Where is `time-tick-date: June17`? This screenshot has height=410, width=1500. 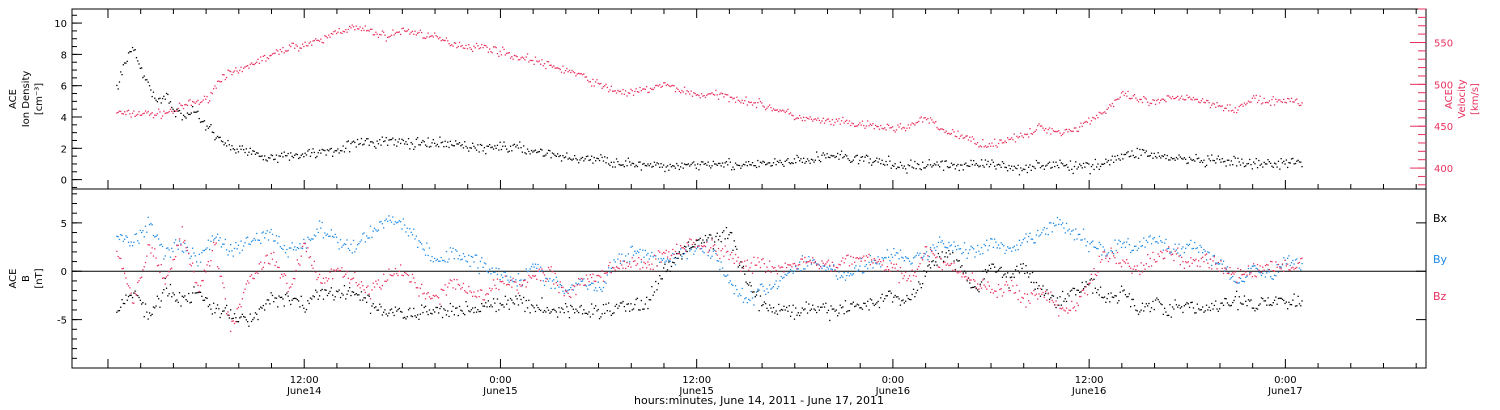 time-tick-date: June17 is located at coordinates (1285, 391).